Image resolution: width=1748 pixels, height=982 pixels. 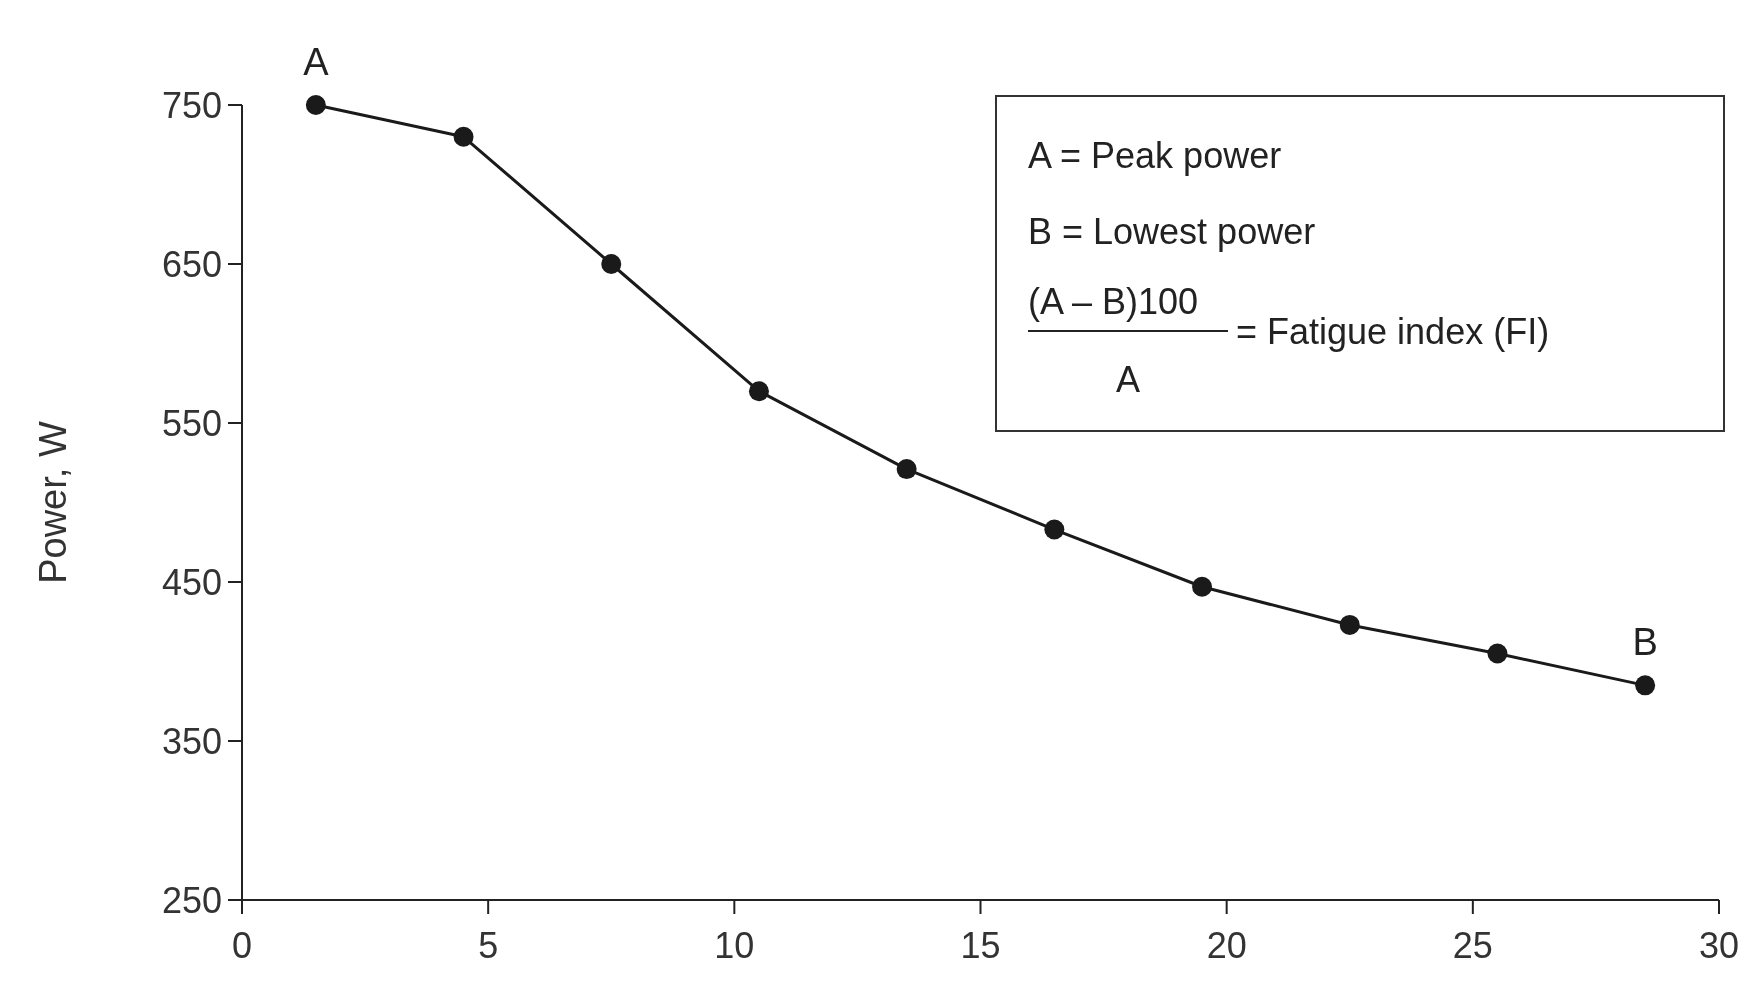 What do you see at coordinates (1113, 301) in the screenshot?
I see `annotation: (A – B)100` at bounding box center [1113, 301].